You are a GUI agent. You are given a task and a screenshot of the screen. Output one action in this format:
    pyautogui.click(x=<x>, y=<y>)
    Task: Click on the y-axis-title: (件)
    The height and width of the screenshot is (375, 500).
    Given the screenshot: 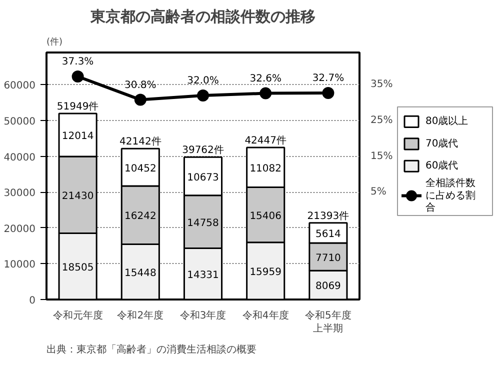 What is the action you would take?
    pyautogui.click(x=54, y=42)
    